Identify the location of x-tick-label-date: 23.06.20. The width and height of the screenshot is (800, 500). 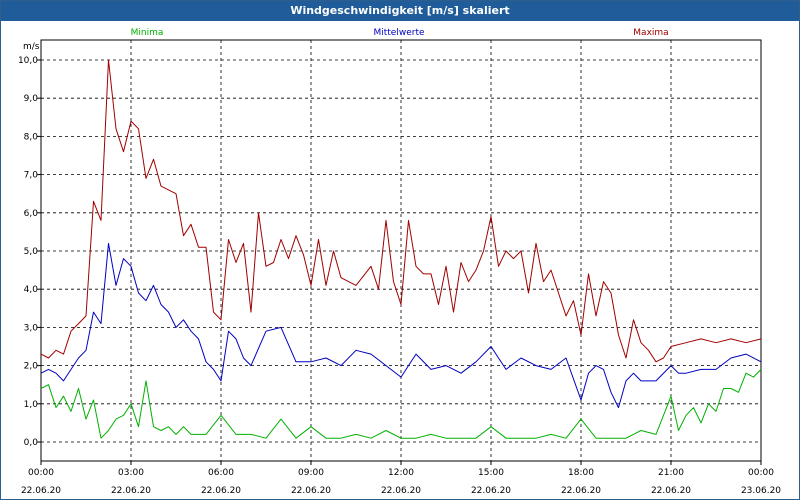
(761, 491).